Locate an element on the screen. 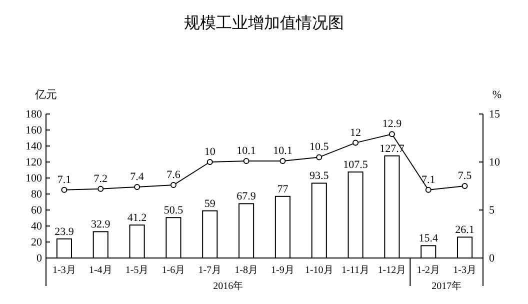  y-tick-label: 60 is located at coordinates (36, 210).